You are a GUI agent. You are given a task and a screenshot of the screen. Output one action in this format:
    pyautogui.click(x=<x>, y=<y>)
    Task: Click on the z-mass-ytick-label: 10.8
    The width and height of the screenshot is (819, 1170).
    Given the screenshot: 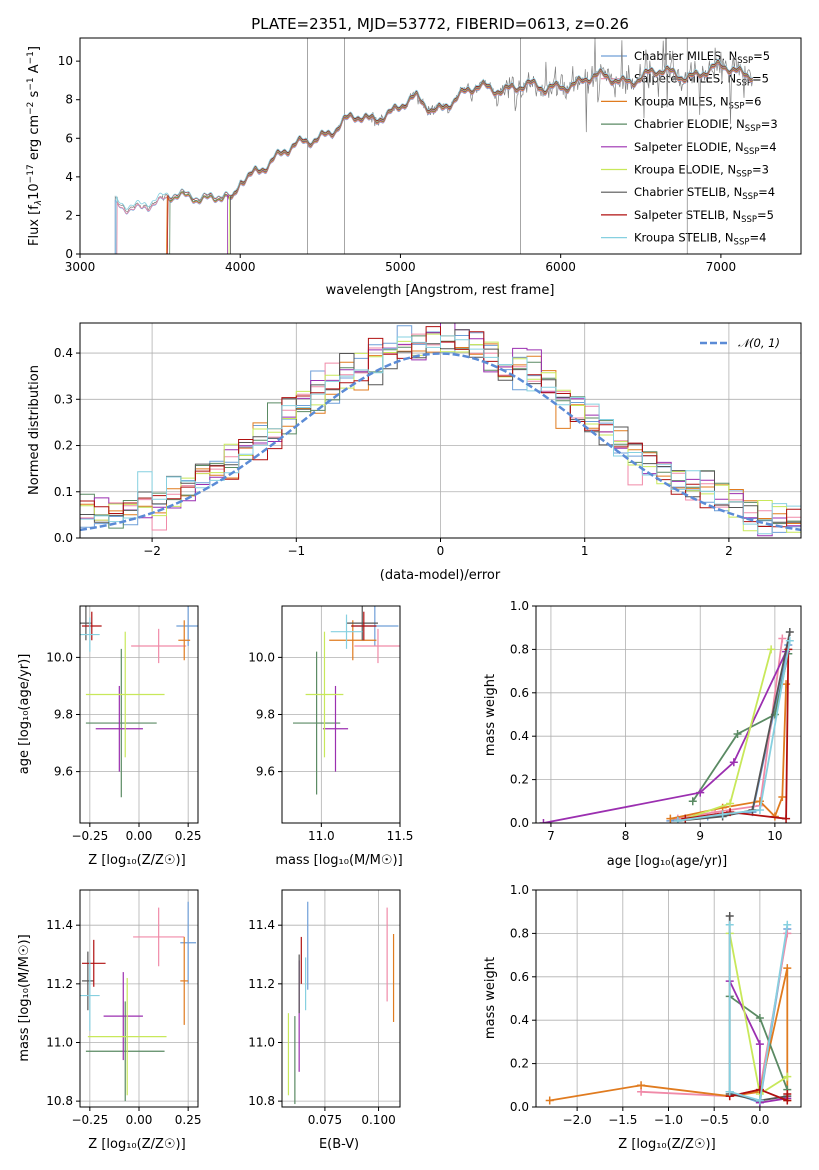 What is the action you would take?
    pyautogui.click(x=59, y=1101)
    